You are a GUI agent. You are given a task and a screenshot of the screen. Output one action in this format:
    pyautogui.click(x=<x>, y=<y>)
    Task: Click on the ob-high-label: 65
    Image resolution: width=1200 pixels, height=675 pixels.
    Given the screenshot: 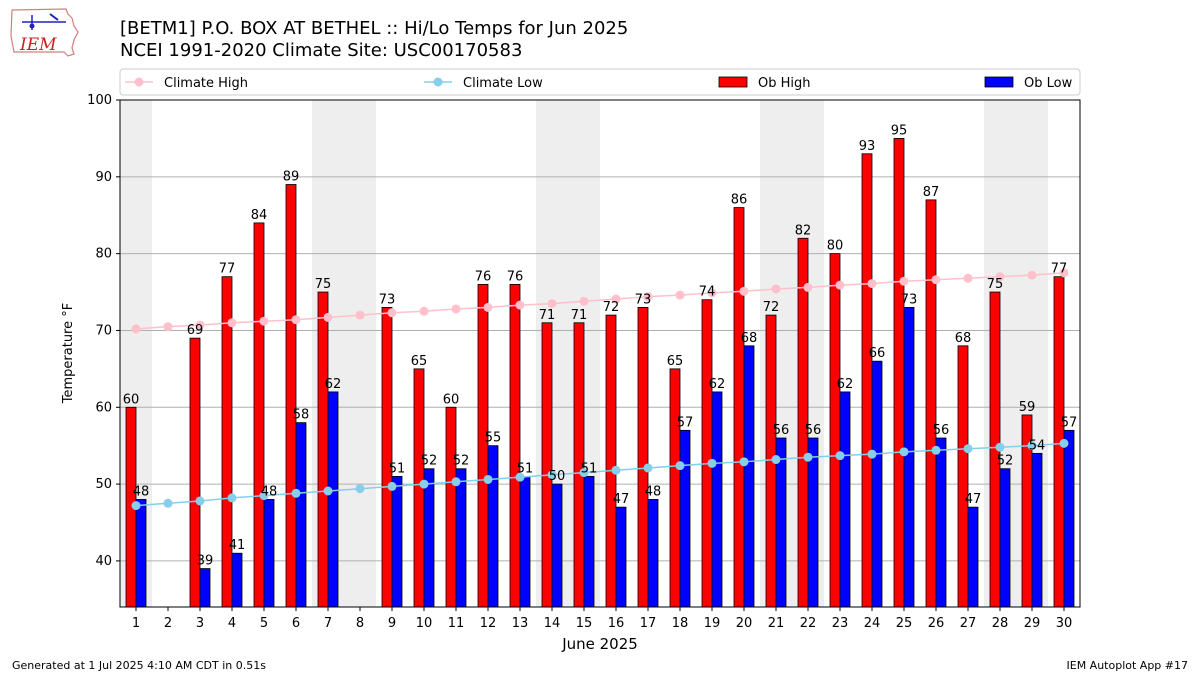 What is the action you would take?
    pyautogui.click(x=675, y=361)
    